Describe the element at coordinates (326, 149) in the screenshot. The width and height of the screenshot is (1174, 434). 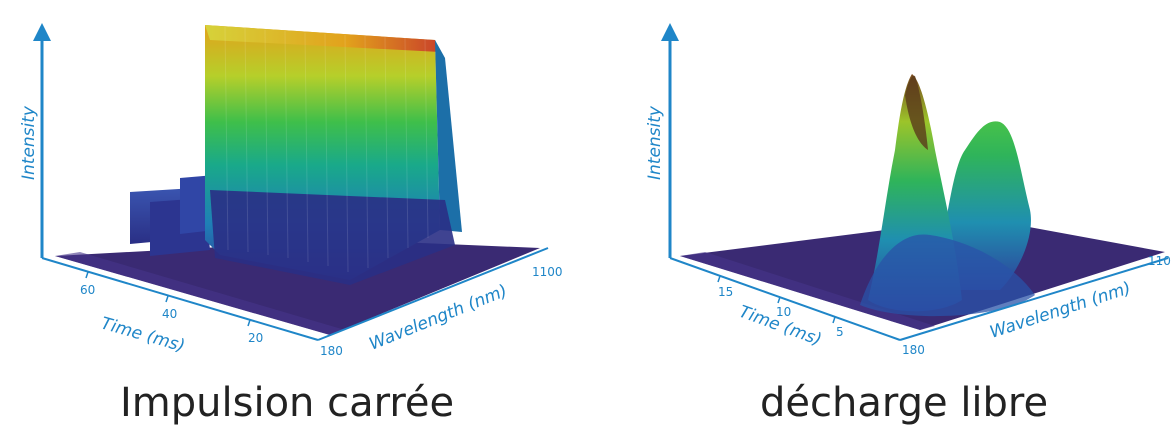
I see `wall-streaks` at that location.